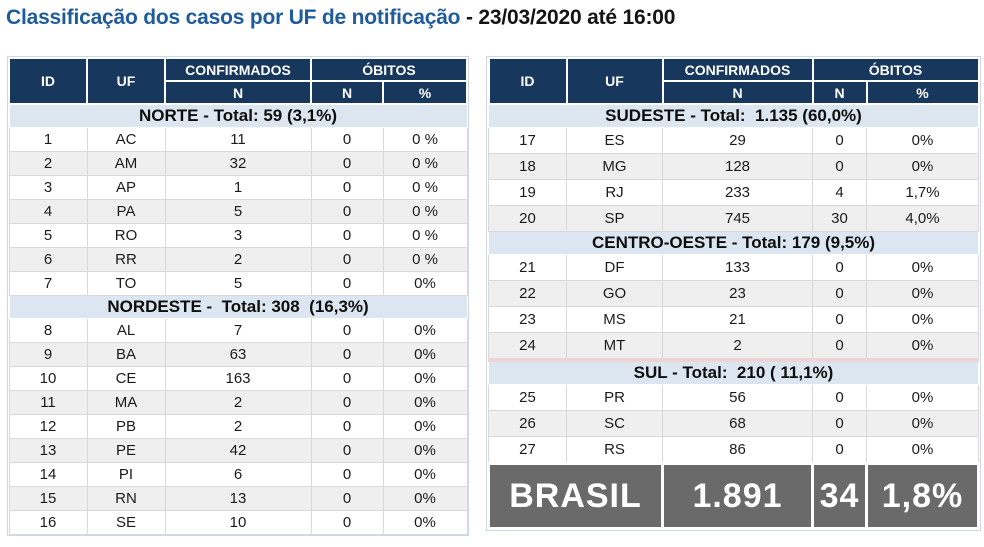 The image size is (984, 547). I want to click on cell-confirmados: 1, so click(238, 187).